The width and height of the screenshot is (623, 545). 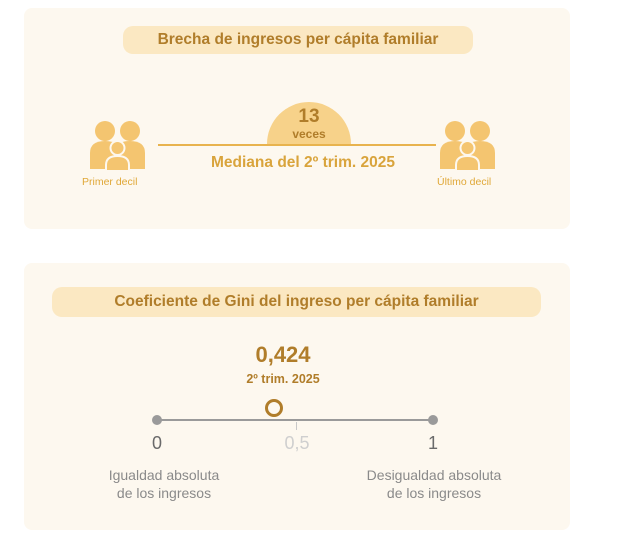 I want to click on scale-min-desc-line2: de los ingresos, so click(x=164, y=493).